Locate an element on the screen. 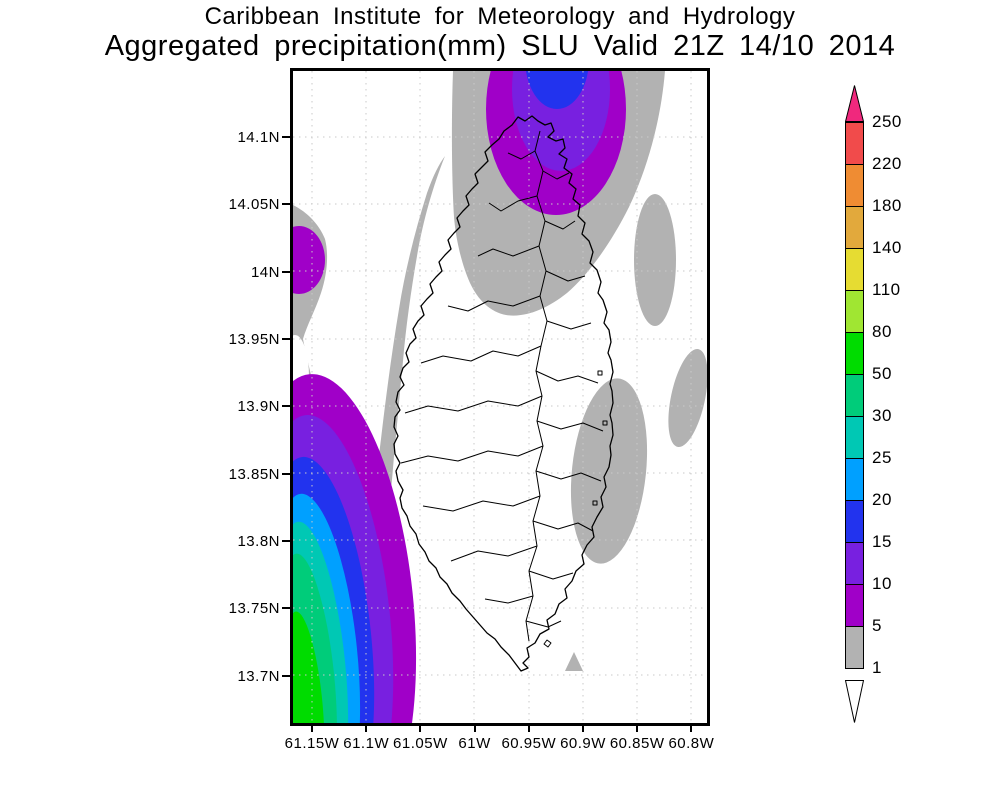 This screenshot has width=1000, height=800. colorbar-value-label: 80 is located at coordinates (882, 331).